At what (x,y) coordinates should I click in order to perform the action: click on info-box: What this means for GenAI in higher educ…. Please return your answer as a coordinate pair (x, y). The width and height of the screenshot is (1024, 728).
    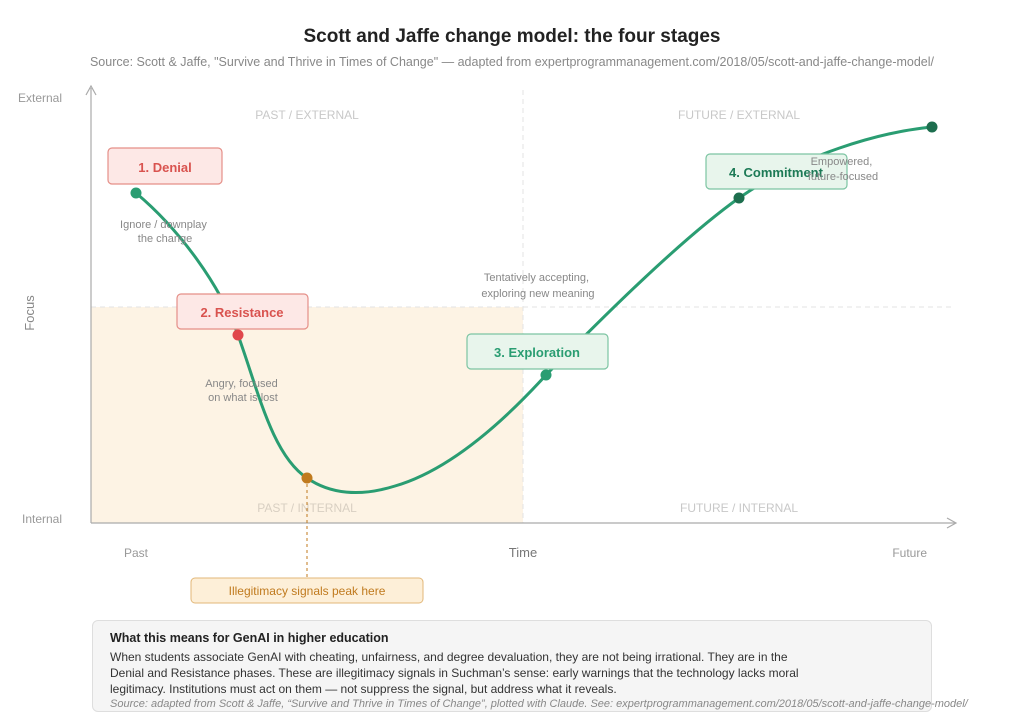
    Looking at the image, I should click on (530, 666).